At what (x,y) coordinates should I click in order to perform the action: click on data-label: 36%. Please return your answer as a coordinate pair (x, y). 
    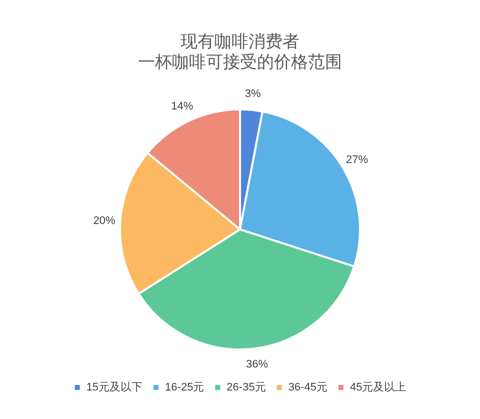
    Looking at the image, I should click on (257, 364).